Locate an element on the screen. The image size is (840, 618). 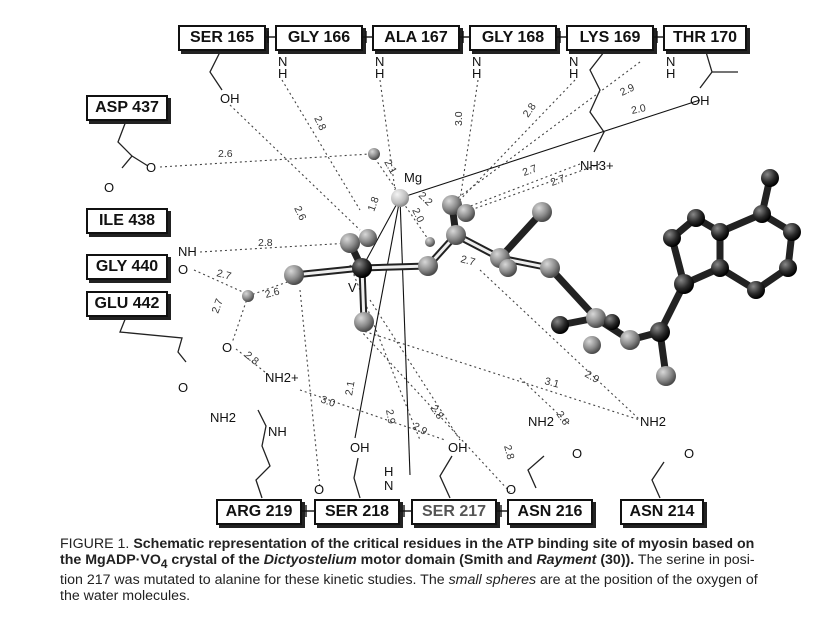
caption-text-3: are at the position of the oxygen of is located at coordinates (647, 579).